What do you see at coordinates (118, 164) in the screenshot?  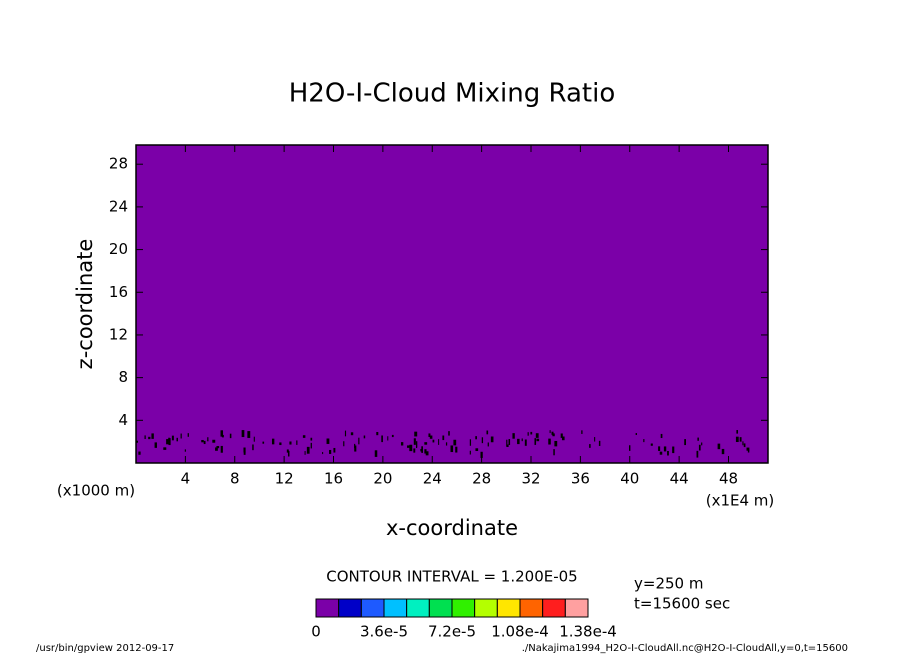 I see `y-tick-label: 28` at bounding box center [118, 164].